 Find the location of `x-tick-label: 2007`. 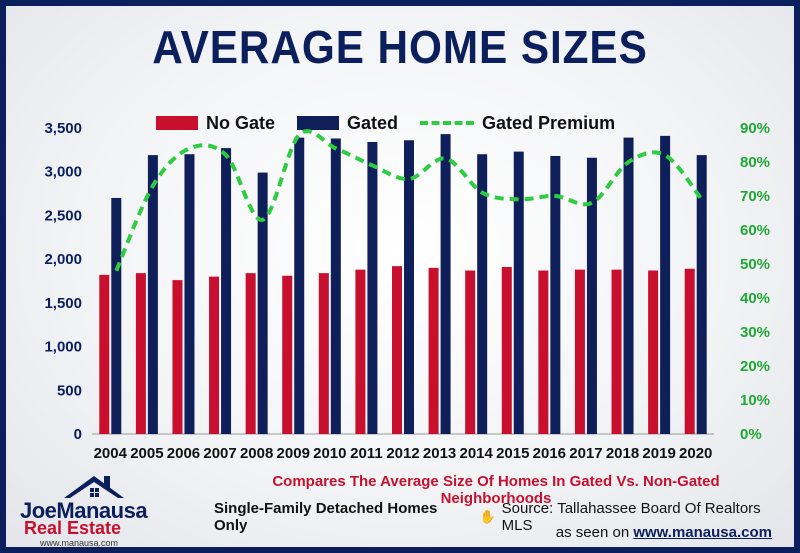

x-tick-label: 2007 is located at coordinates (219, 453).